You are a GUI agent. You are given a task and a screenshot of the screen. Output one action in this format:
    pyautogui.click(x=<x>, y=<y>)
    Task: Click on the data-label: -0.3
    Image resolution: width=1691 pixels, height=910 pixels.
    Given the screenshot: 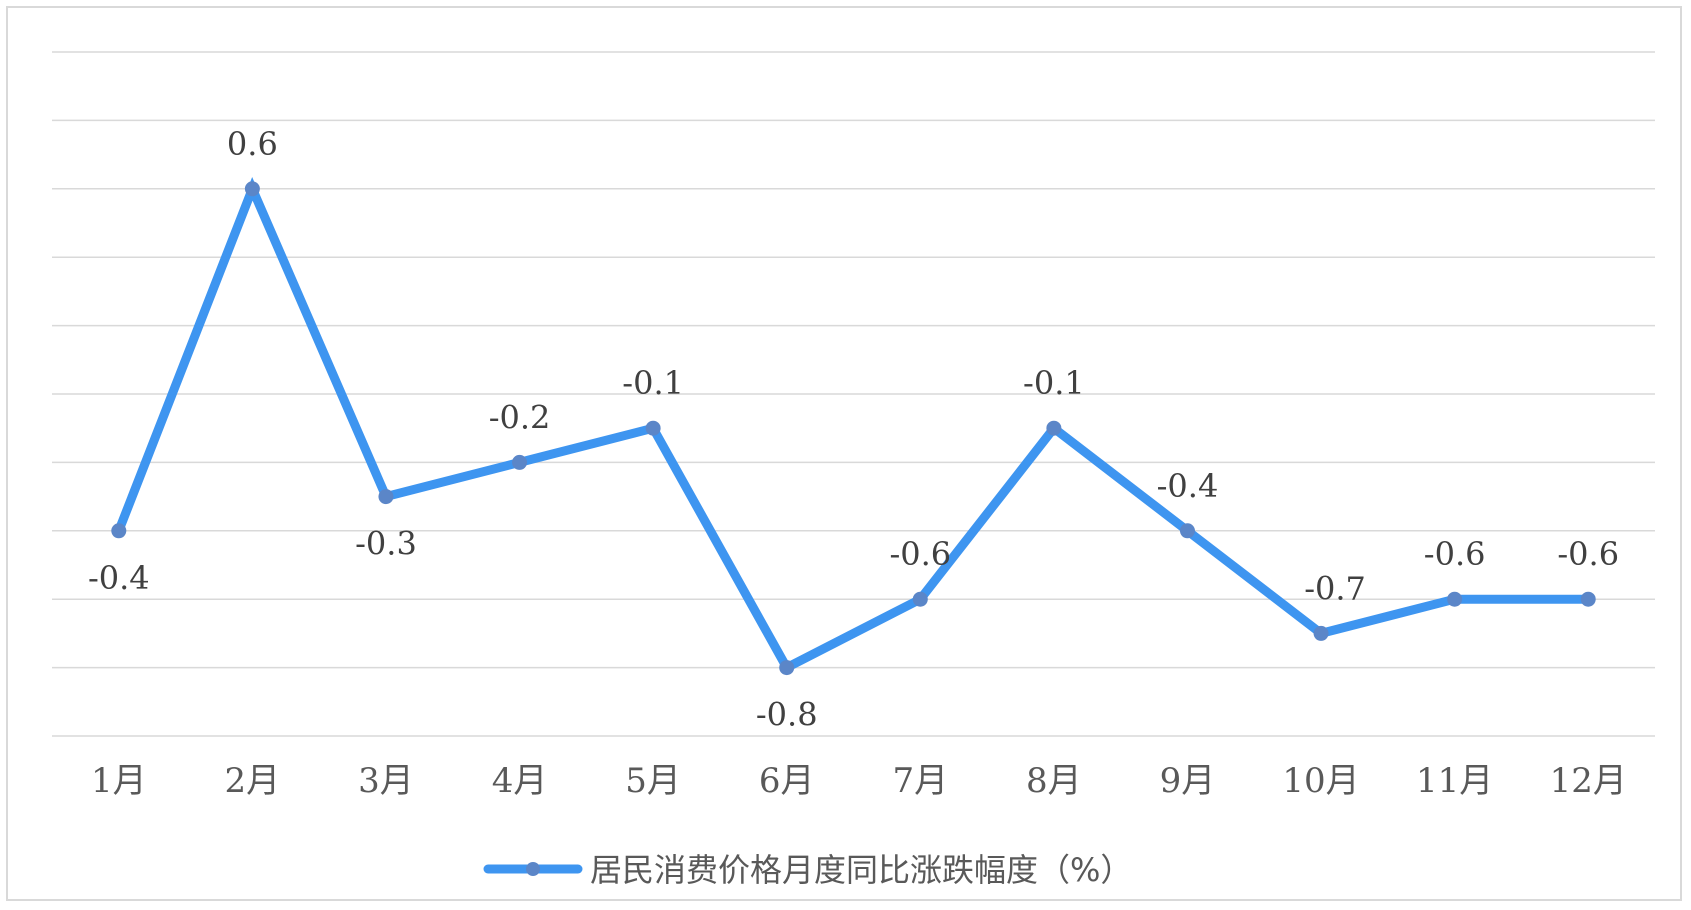 What is the action you would take?
    pyautogui.click(x=386, y=544)
    